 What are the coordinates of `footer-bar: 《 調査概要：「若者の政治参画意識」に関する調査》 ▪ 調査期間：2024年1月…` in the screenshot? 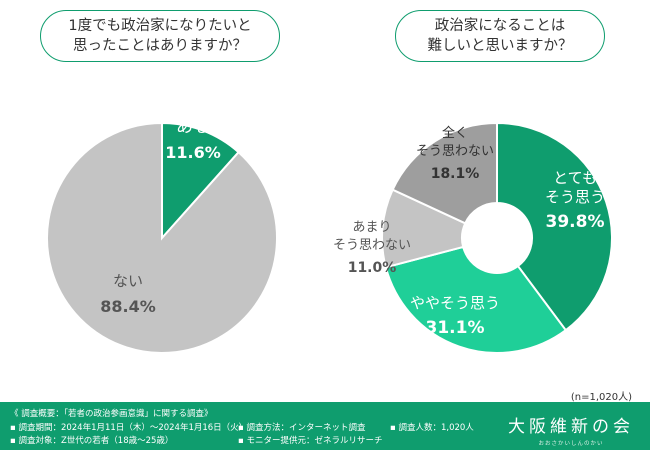 It's located at (325, 426).